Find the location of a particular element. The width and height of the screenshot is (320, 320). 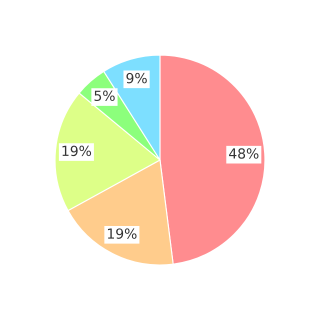

data-label: 5% is located at coordinates (104, 96).